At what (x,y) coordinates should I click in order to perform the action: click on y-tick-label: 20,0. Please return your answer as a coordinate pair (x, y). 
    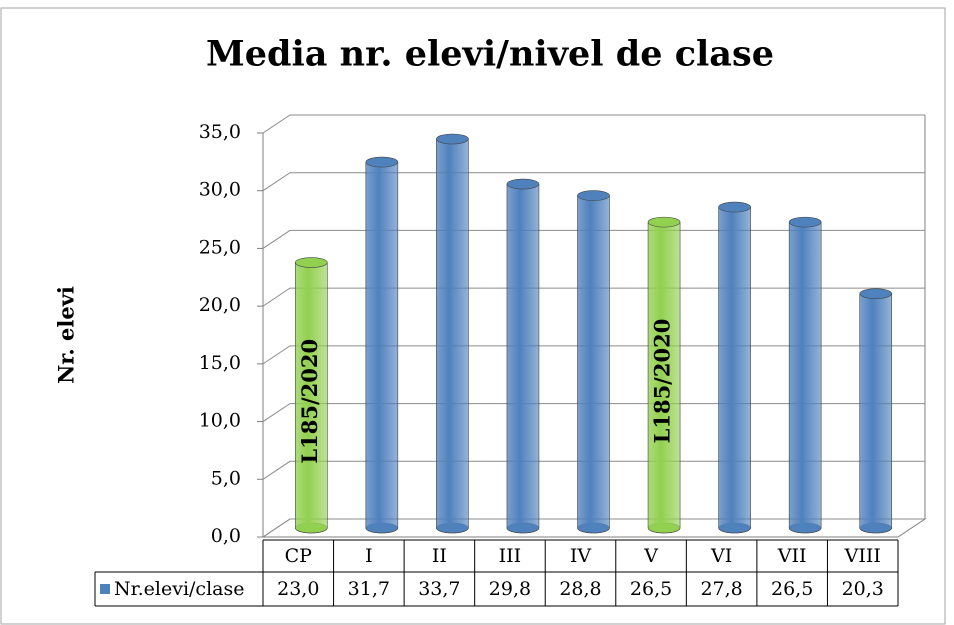
    Looking at the image, I should click on (220, 305).